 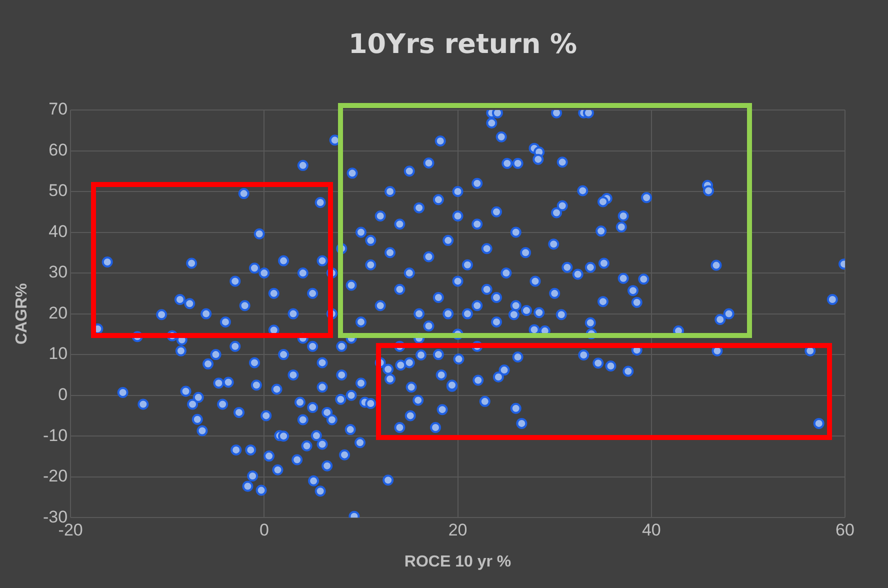 I want to click on y-tick-label: 30, so click(x=58, y=272).